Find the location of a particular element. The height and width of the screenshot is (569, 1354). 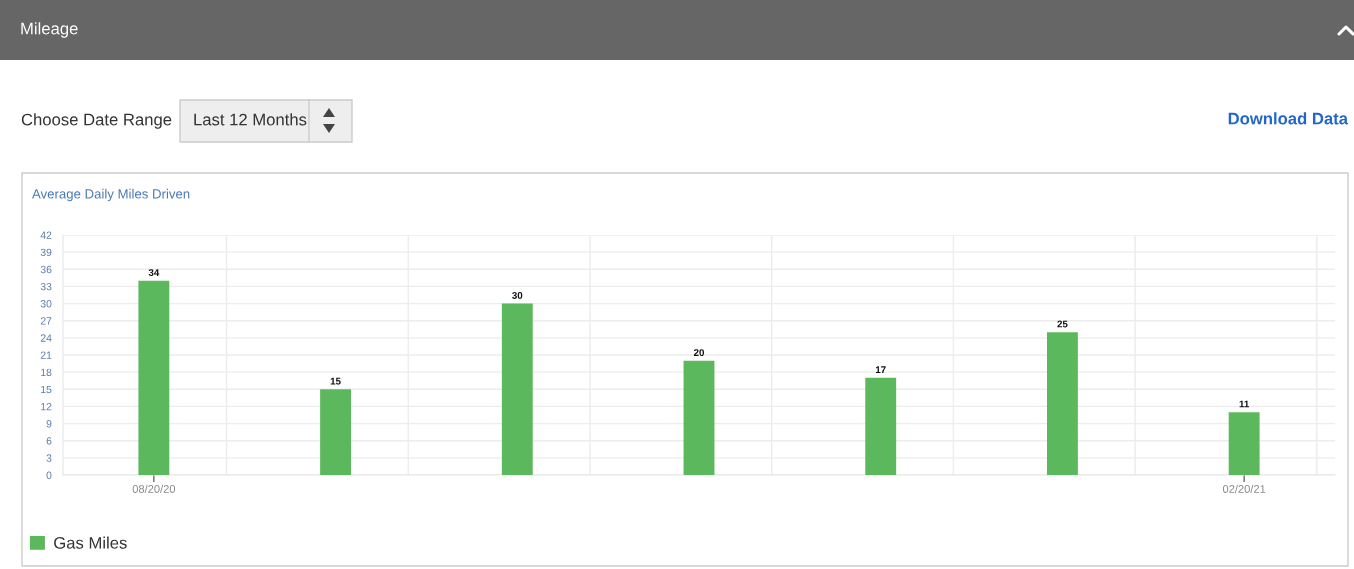

data-label: 30 is located at coordinates (517, 295).